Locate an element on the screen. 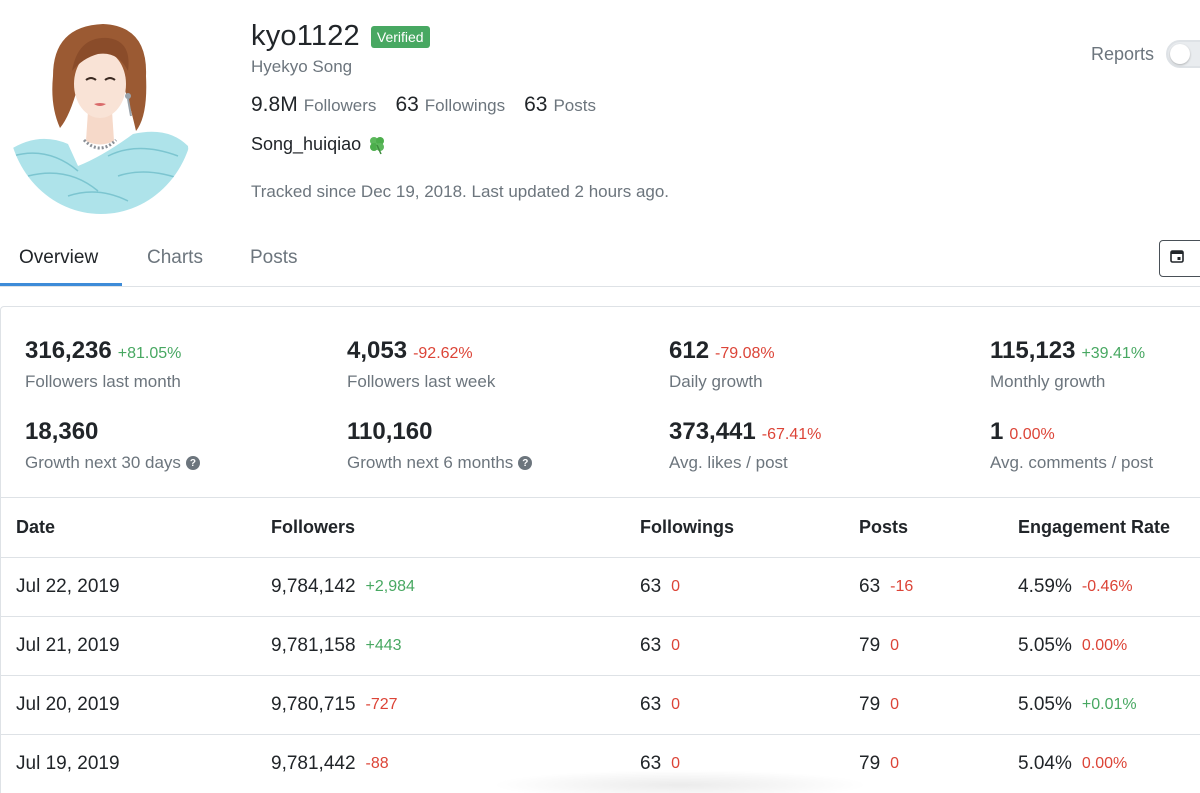 The height and width of the screenshot is (793, 1200). metric-label: Avg. comments / post is located at coordinates (1072, 462).